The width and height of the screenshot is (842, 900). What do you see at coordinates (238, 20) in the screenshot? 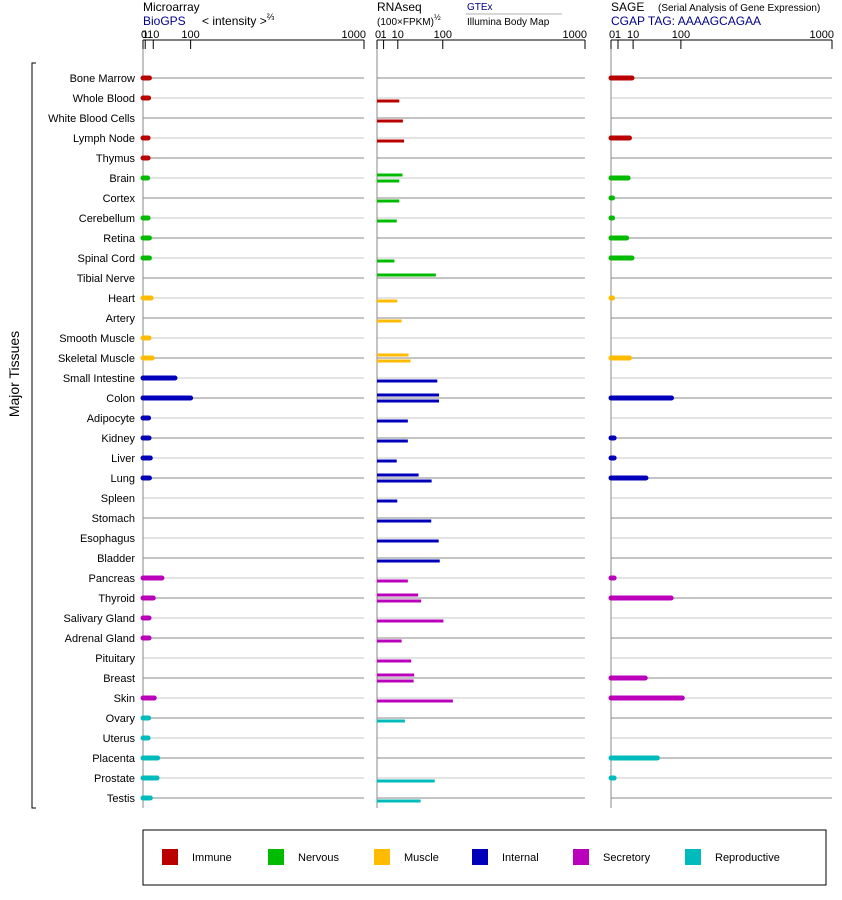
I see `microarray-axis-label: < intensity >⅔` at bounding box center [238, 20].